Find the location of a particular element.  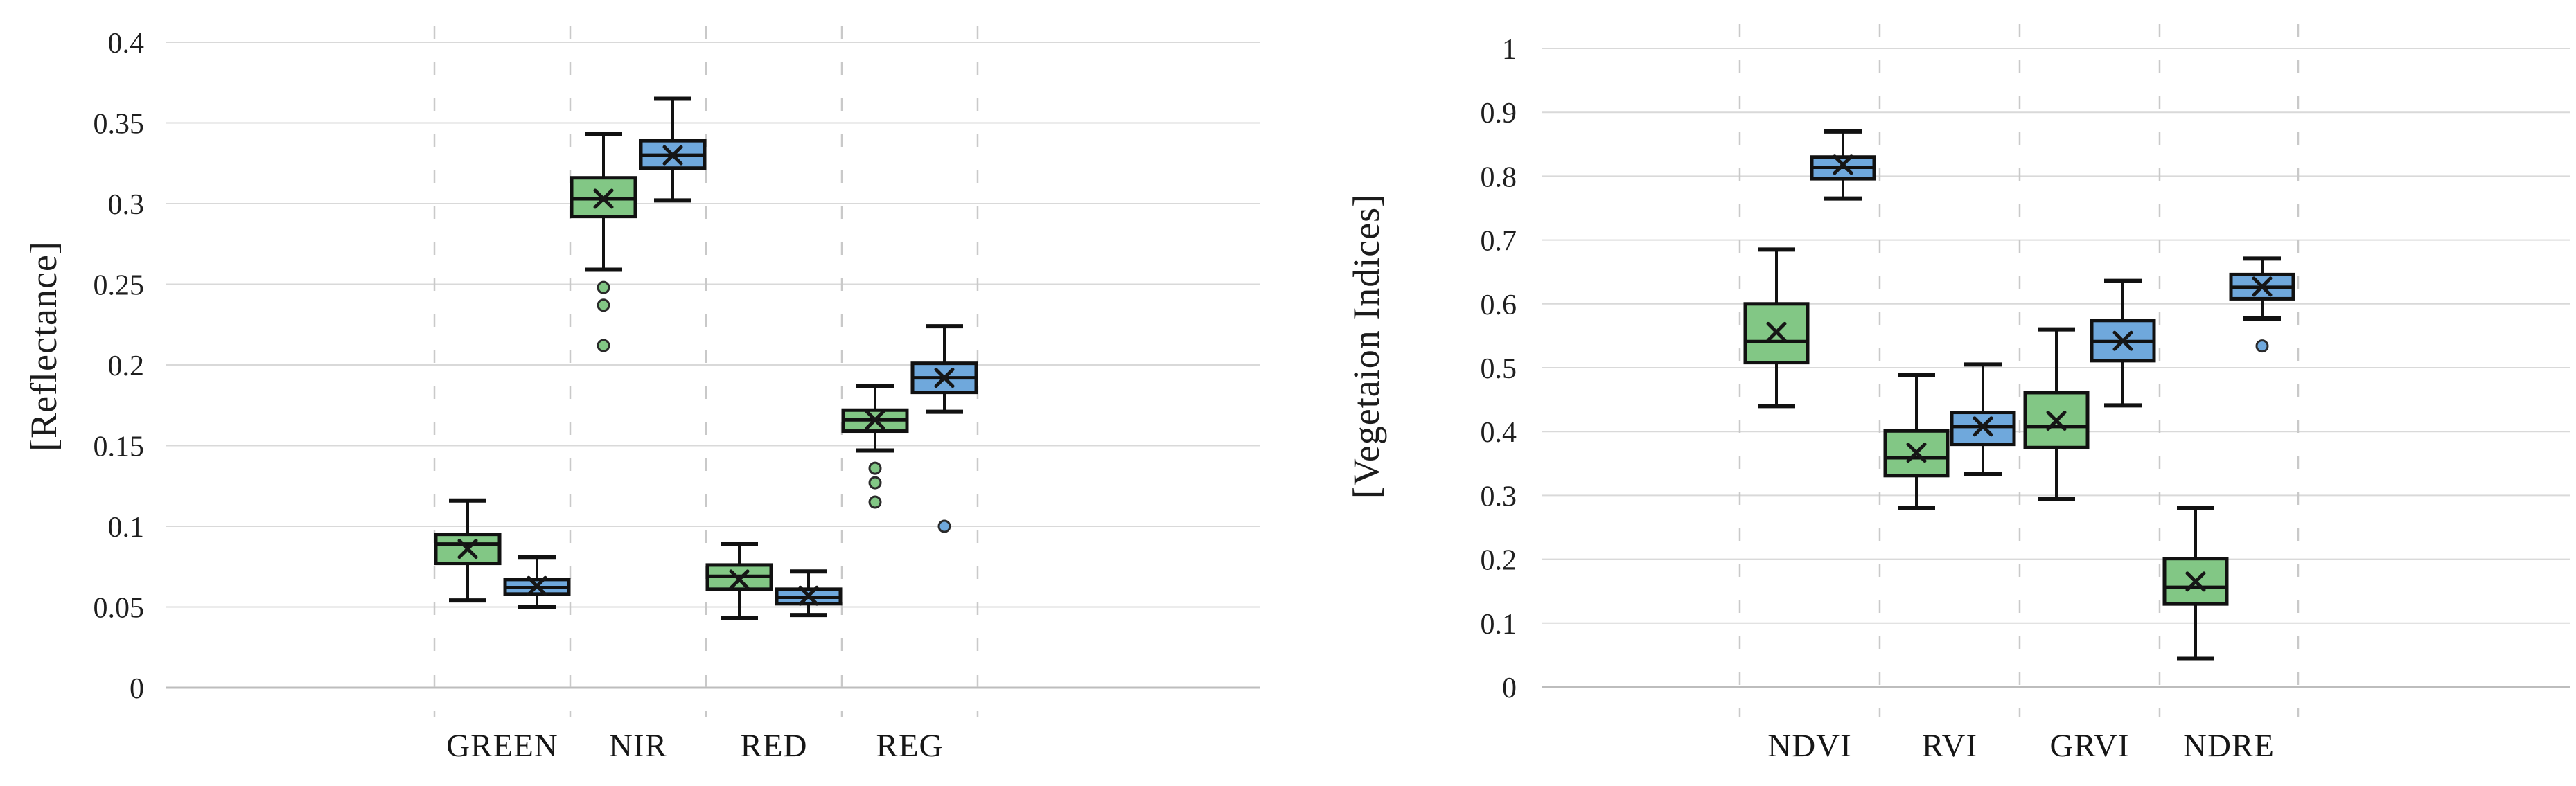

boxplot-blue-GRVI is located at coordinates (2123, 343).